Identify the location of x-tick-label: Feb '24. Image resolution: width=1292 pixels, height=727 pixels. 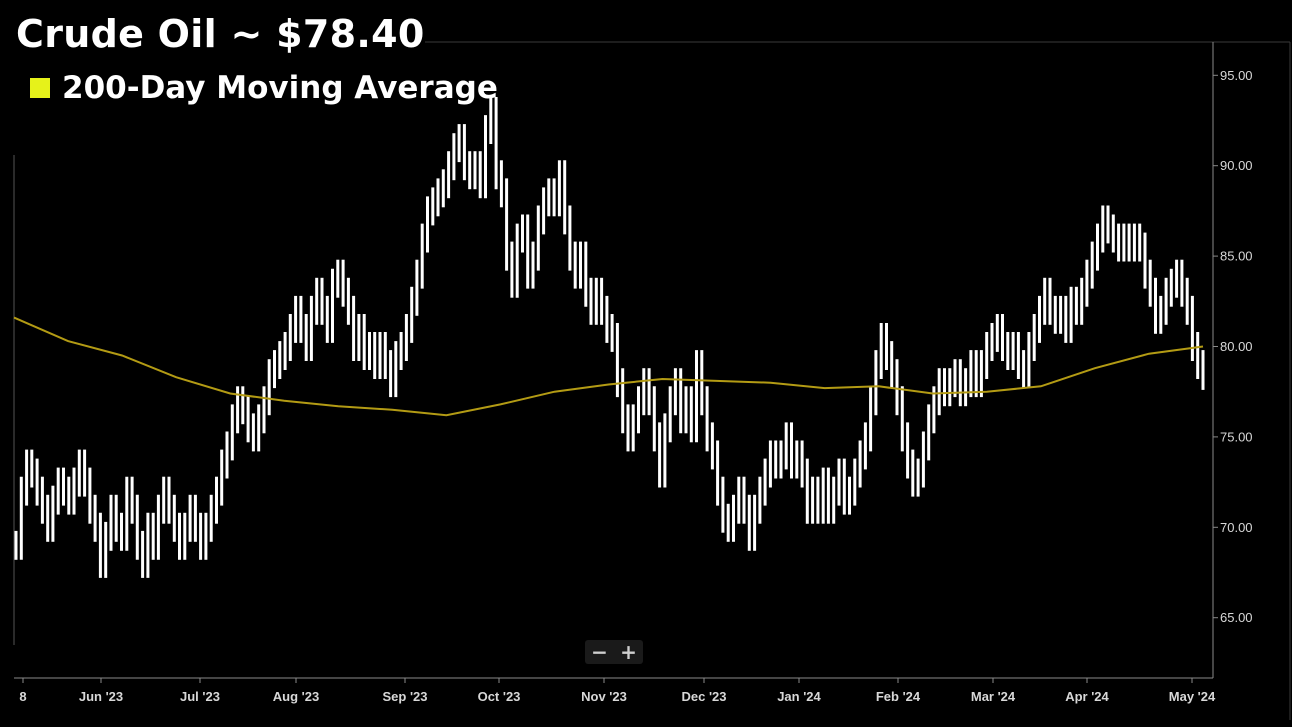
(898, 696).